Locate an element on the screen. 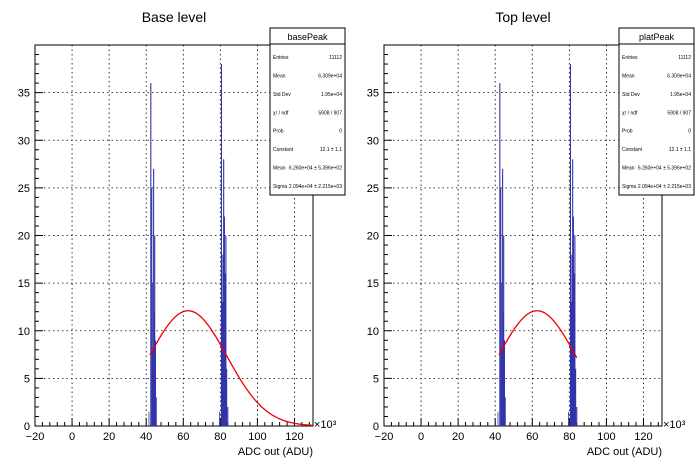  stats-box-name: basePeak is located at coordinates (307, 37).